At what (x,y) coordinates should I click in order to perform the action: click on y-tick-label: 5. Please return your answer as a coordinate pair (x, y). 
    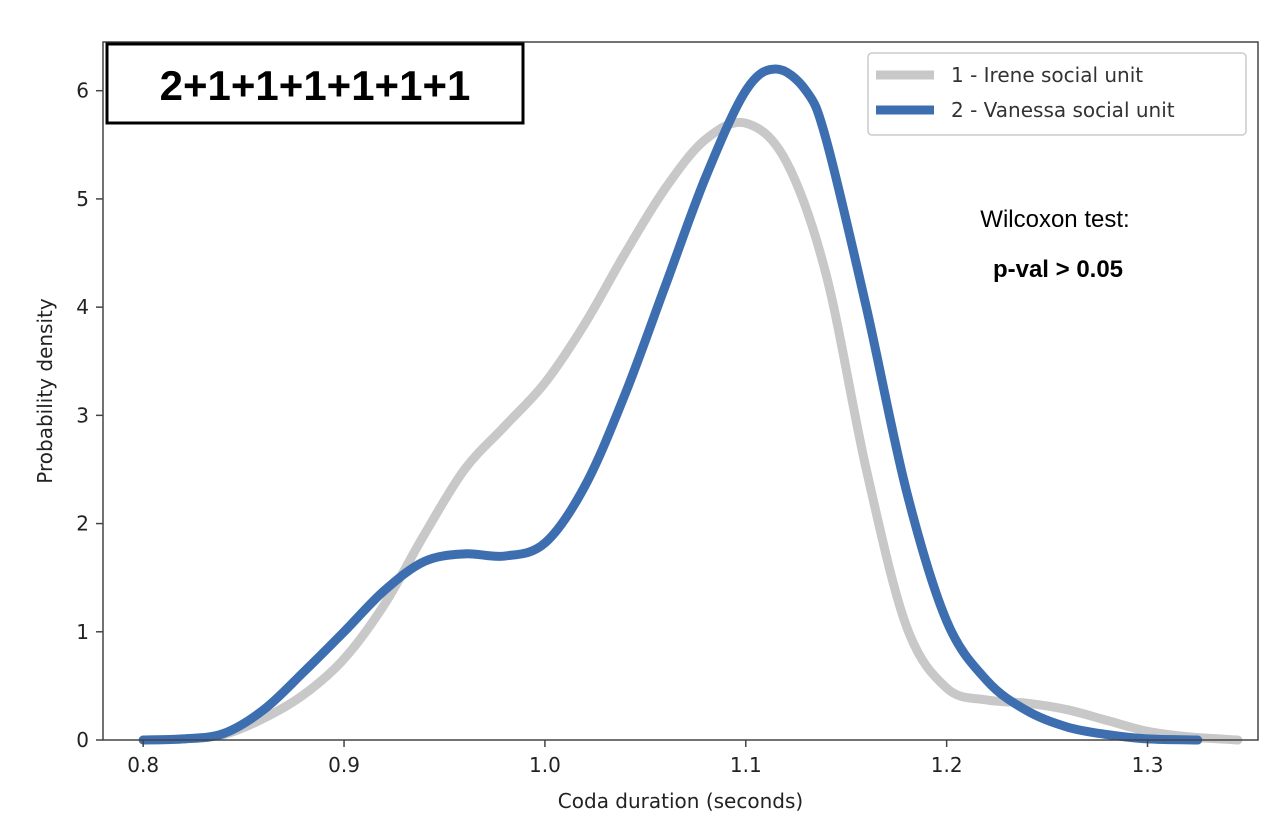
    Looking at the image, I should click on (82, 199).